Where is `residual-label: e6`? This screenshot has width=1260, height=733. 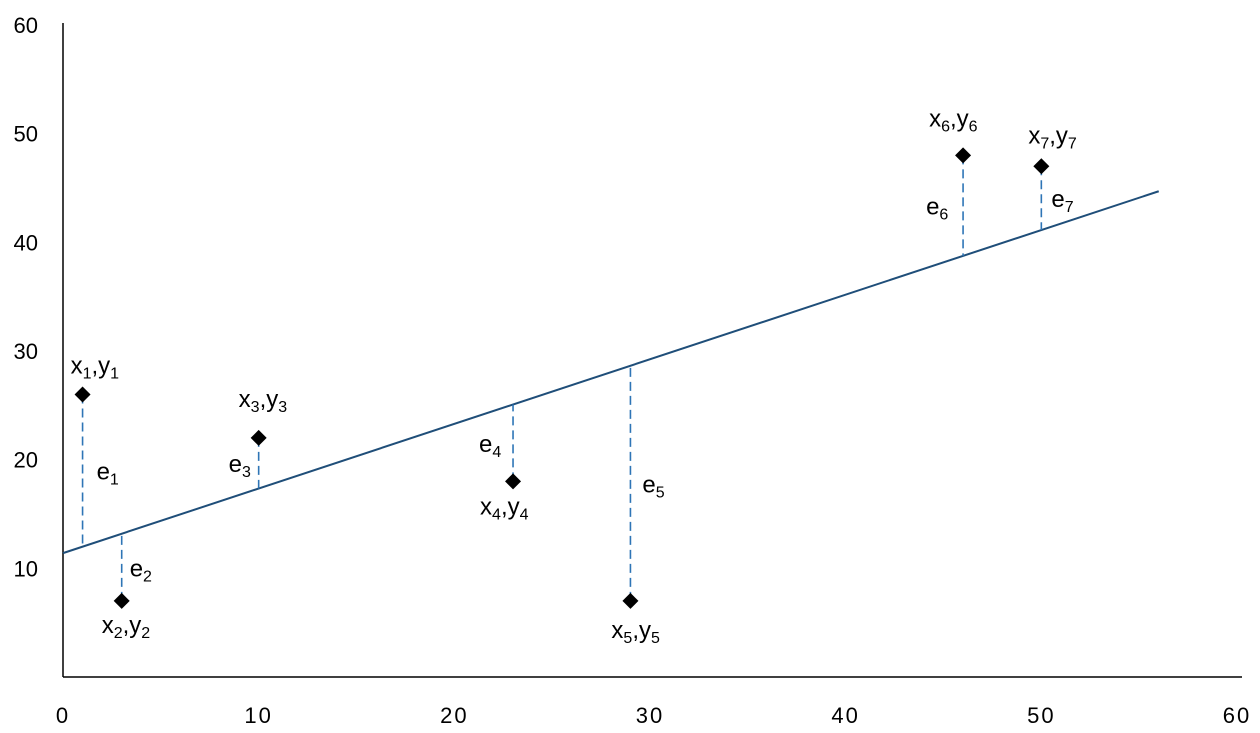 residual-label: e6 is located at coordinates (937, 209).